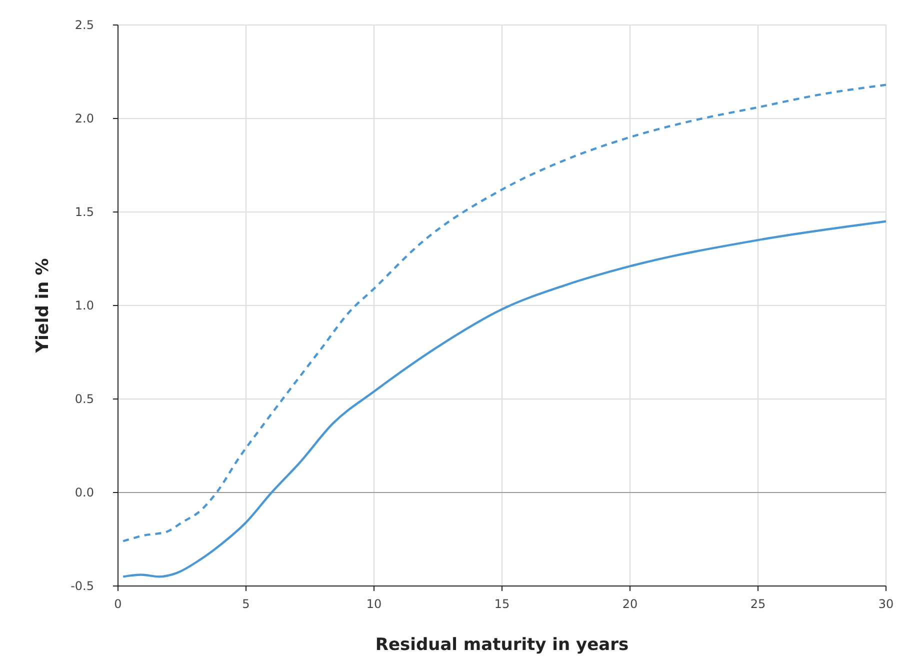  Describe the element at coordinates (84, 399) in the screenshot. I see `y-tick-label: 0.5` at that location.